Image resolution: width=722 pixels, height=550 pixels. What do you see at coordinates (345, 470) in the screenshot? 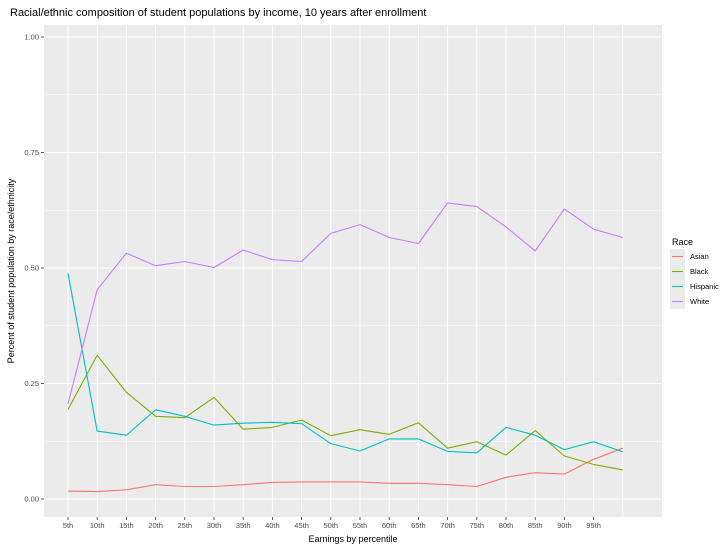
I see `series-line-asian` at bounding box center [345, 470].